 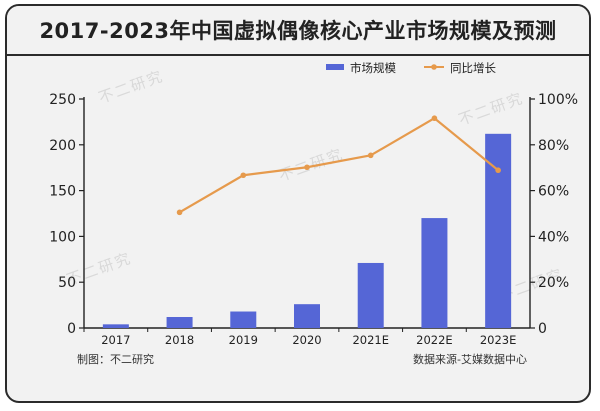 I want to click on legend-swatch-point, so click(x=434, y=67).